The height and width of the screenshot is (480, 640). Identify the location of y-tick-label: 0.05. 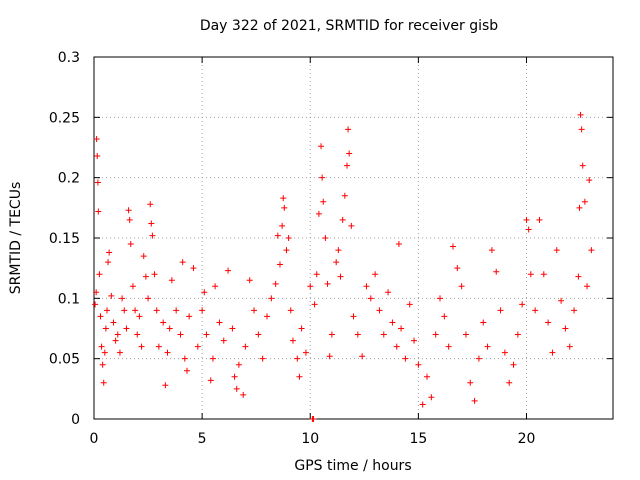
(64, 360).